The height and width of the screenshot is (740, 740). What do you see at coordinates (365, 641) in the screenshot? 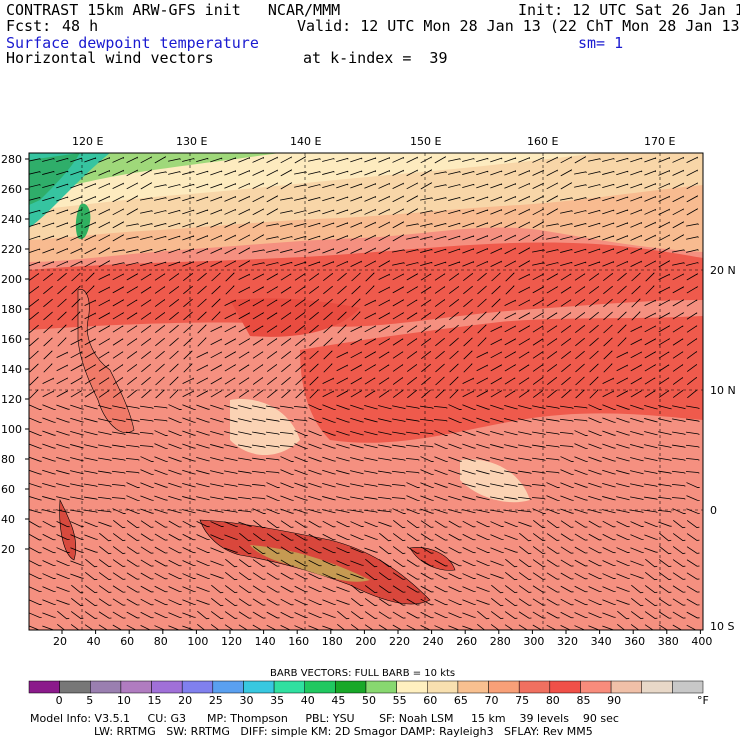
I see `x-tick-label: 200` at bounding box center [365, 641].